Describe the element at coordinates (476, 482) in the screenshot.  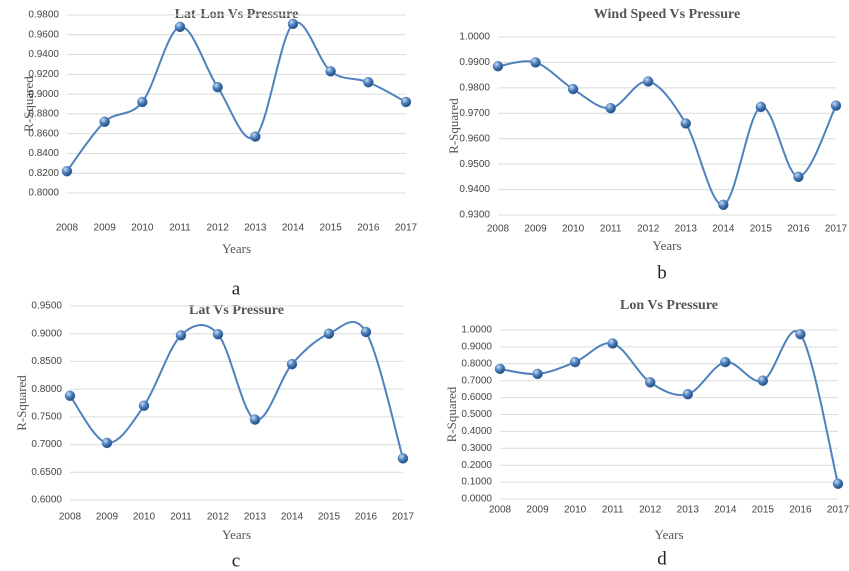
I see `y-tick-label: 0.1000` at that location.